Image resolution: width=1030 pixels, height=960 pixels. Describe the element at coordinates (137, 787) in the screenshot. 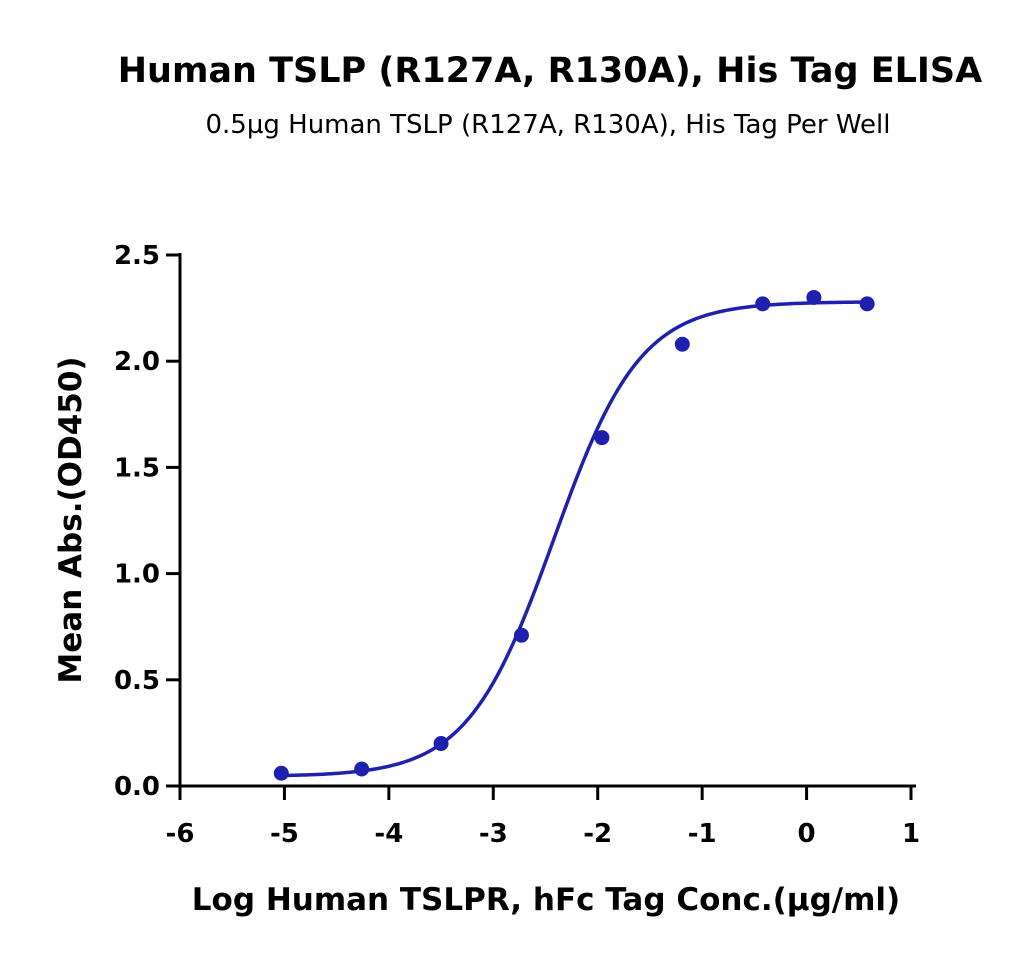

I see `y-tick-label: 0.0` at that location.